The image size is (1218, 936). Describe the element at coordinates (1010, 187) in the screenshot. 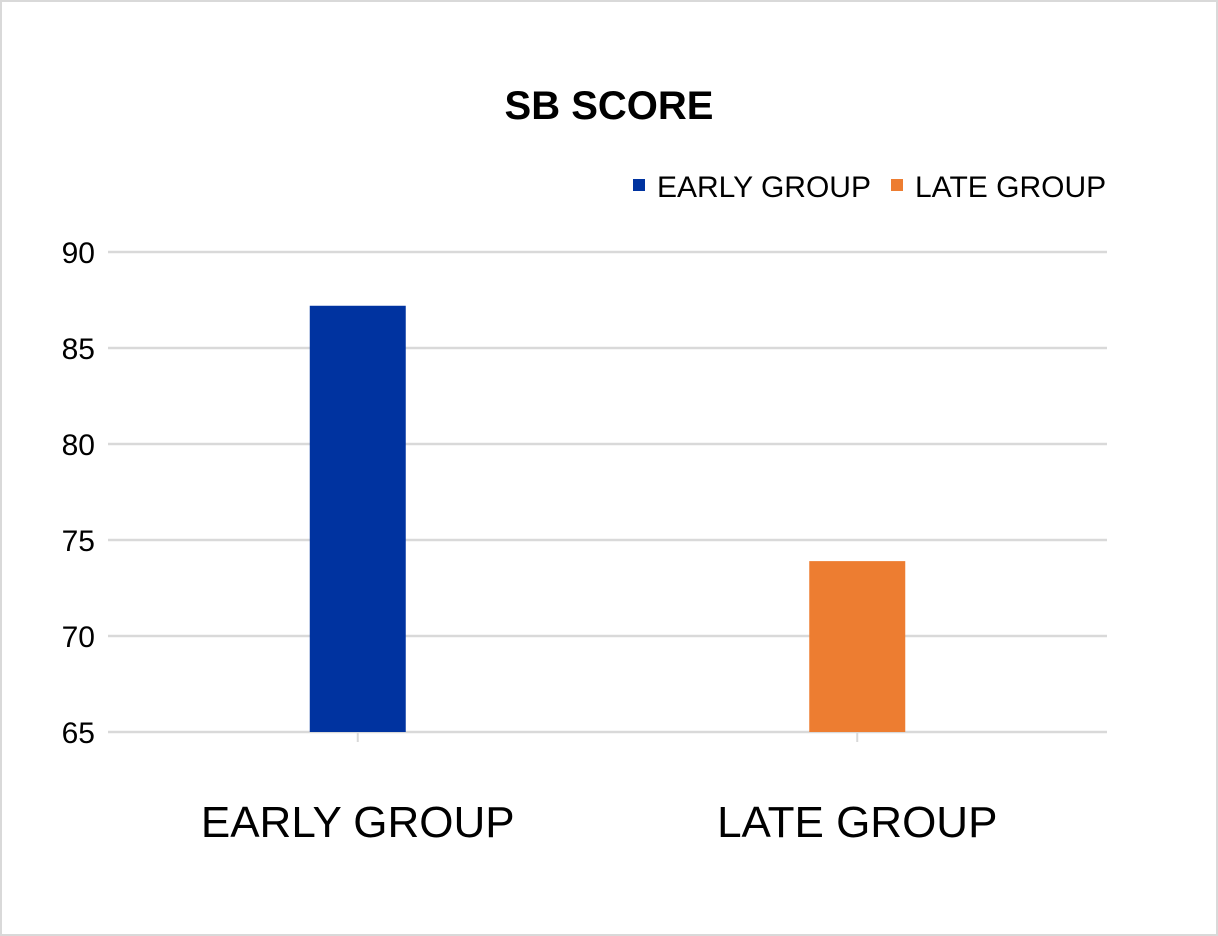

I see `legend-label-late: LATE GROUP` at that location.